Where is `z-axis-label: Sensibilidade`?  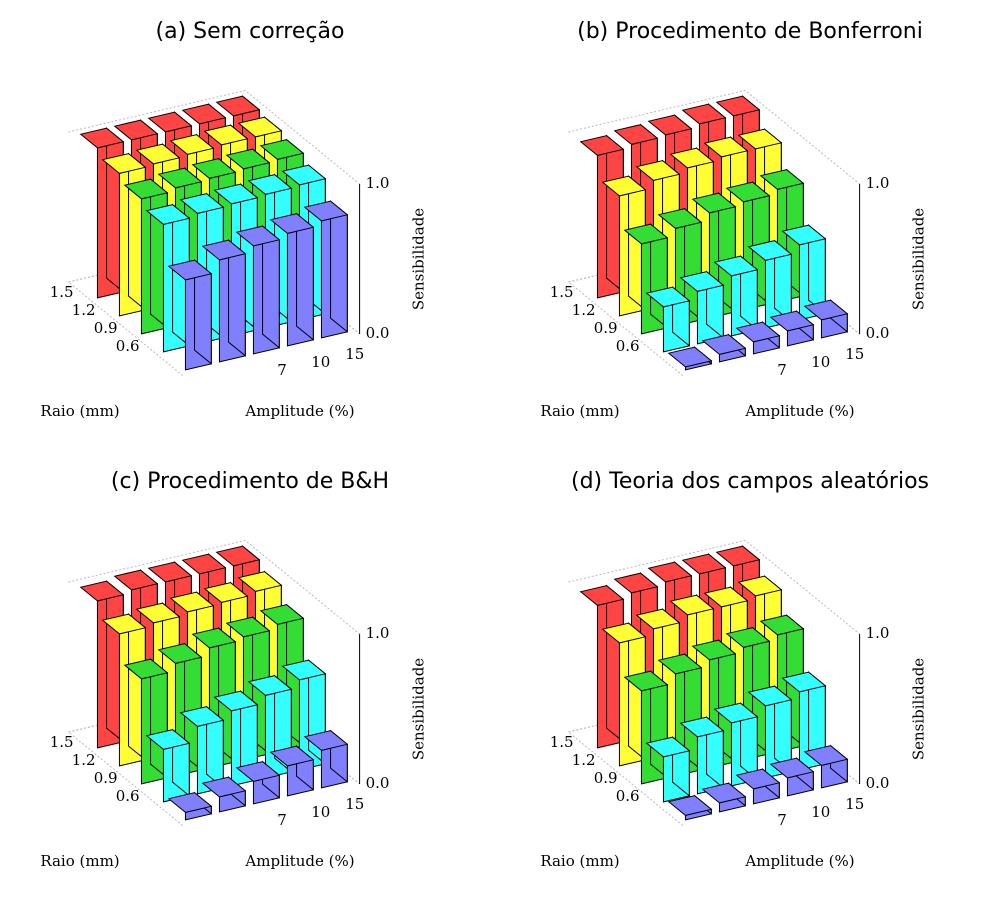 z-axis-label: Sensibilidade is located at coordinates (919, 709).